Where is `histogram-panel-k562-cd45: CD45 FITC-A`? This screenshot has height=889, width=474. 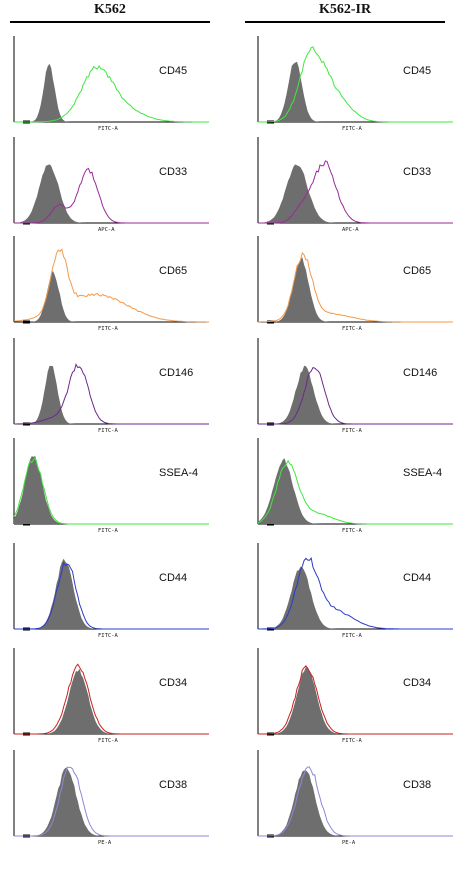 histogram-panel-k562-cd45: CD45 FITC-A is located at coordinates (111, 84).